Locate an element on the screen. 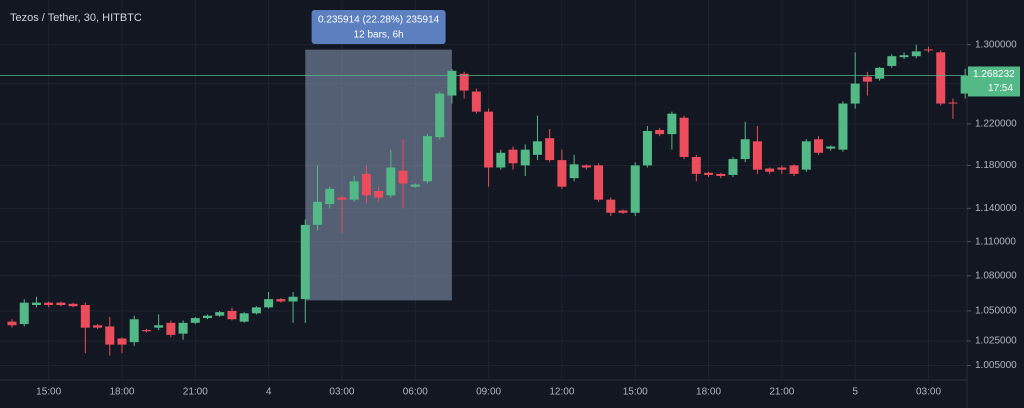 The width and height of the screenshot is (1024, 408). x-tick-label: 4 is located at coordinates (269, 392).